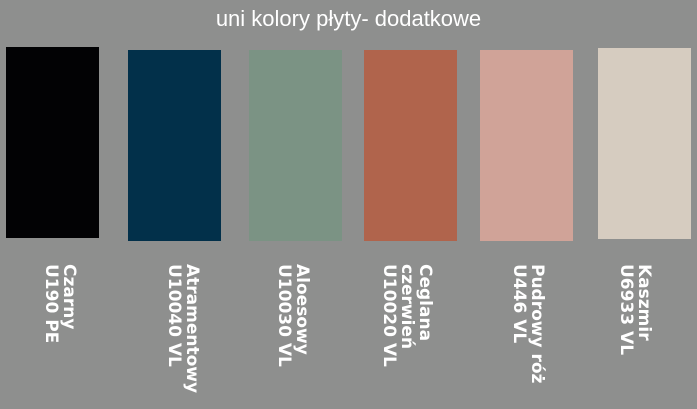  What do you see at coordinates (644, 302) in the screenshot?
I see `swatch-name: Kaszmir` at bounding box center [644, 302].